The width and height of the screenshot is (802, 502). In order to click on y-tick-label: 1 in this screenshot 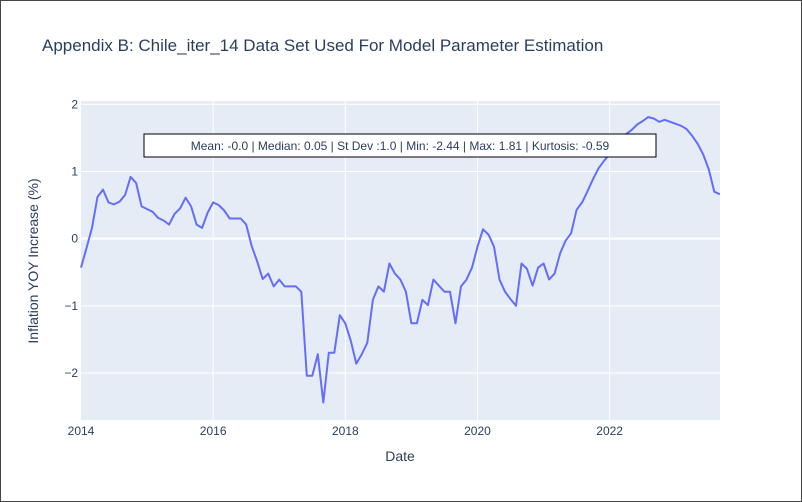, I will do `click(74, 172)`.